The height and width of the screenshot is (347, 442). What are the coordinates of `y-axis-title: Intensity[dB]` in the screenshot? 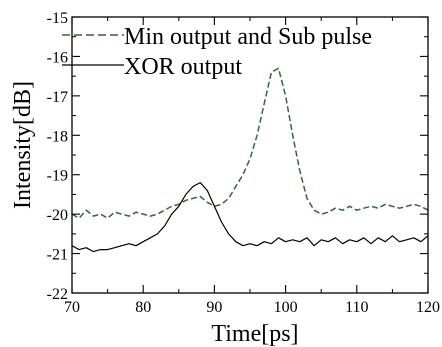 It's located at (23, 145).